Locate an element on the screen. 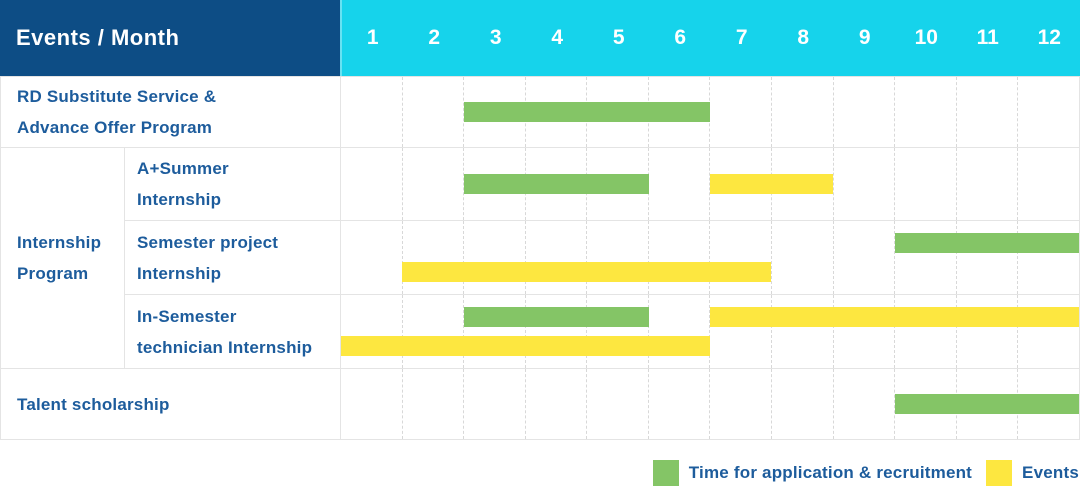  legend: Time for application & recruitment Events is located at coordinates (540, 473).